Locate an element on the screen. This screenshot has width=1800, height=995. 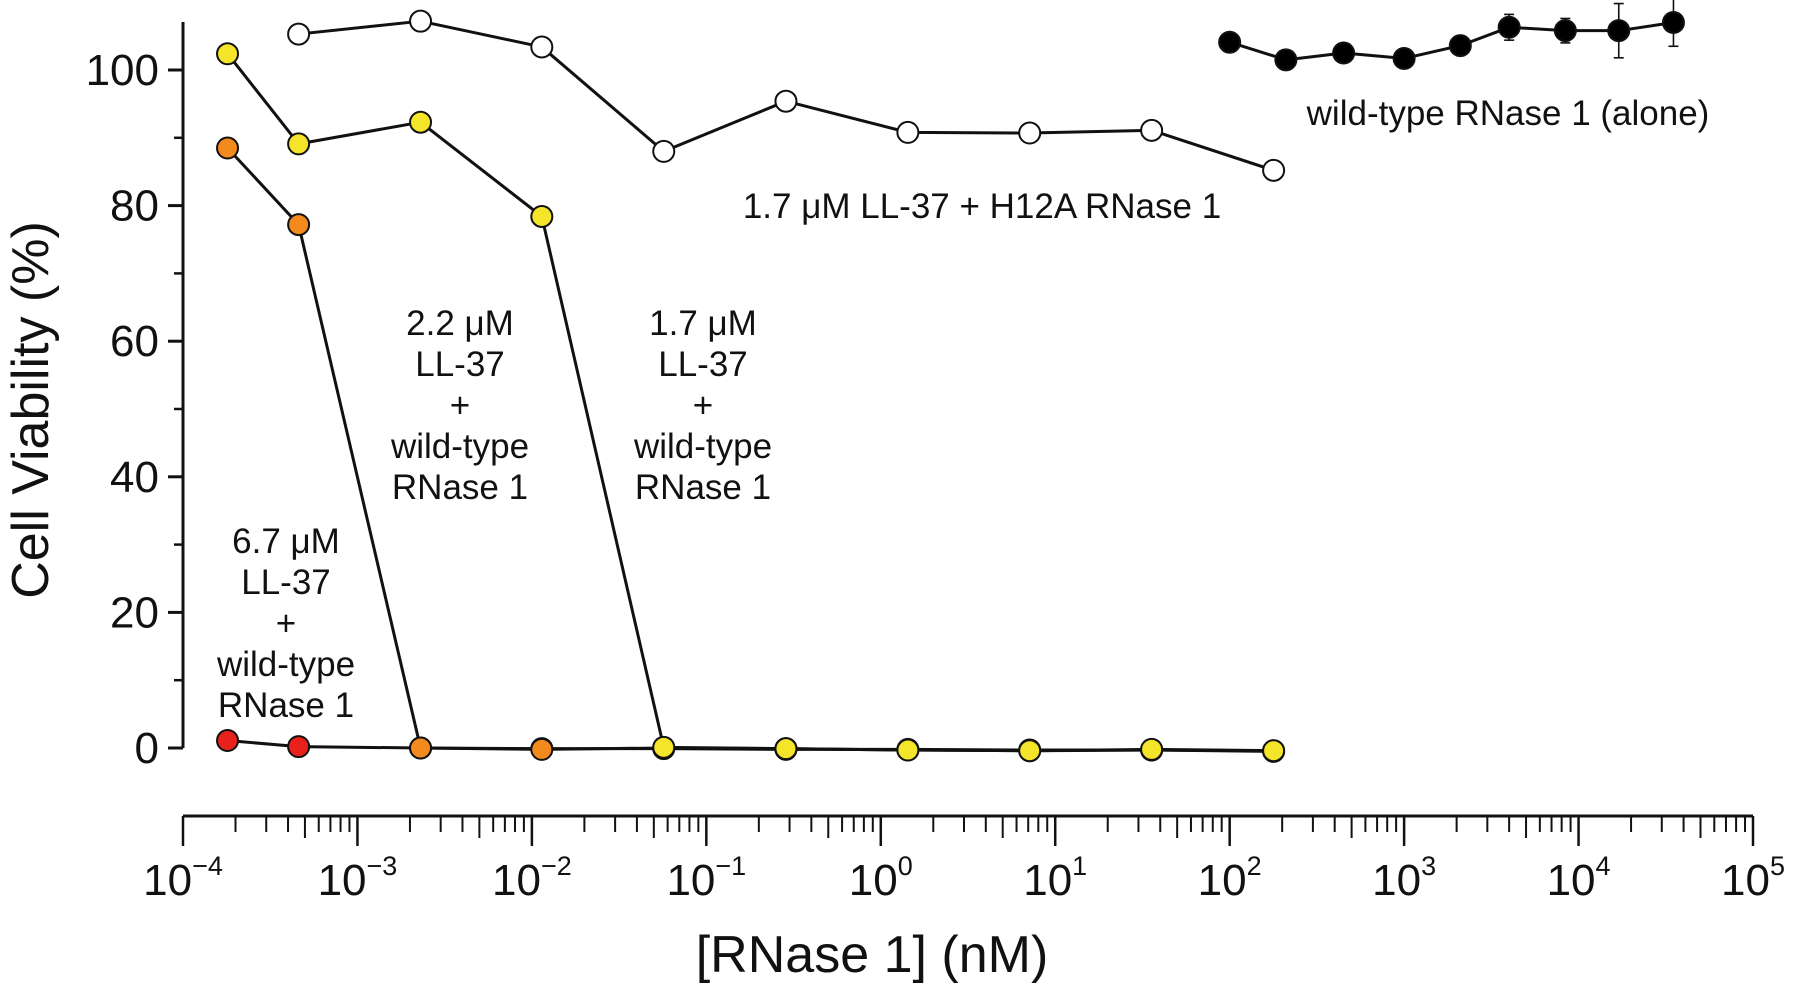
x-tick-label: 10⁻⁴ is located at coordinates (183, 878).